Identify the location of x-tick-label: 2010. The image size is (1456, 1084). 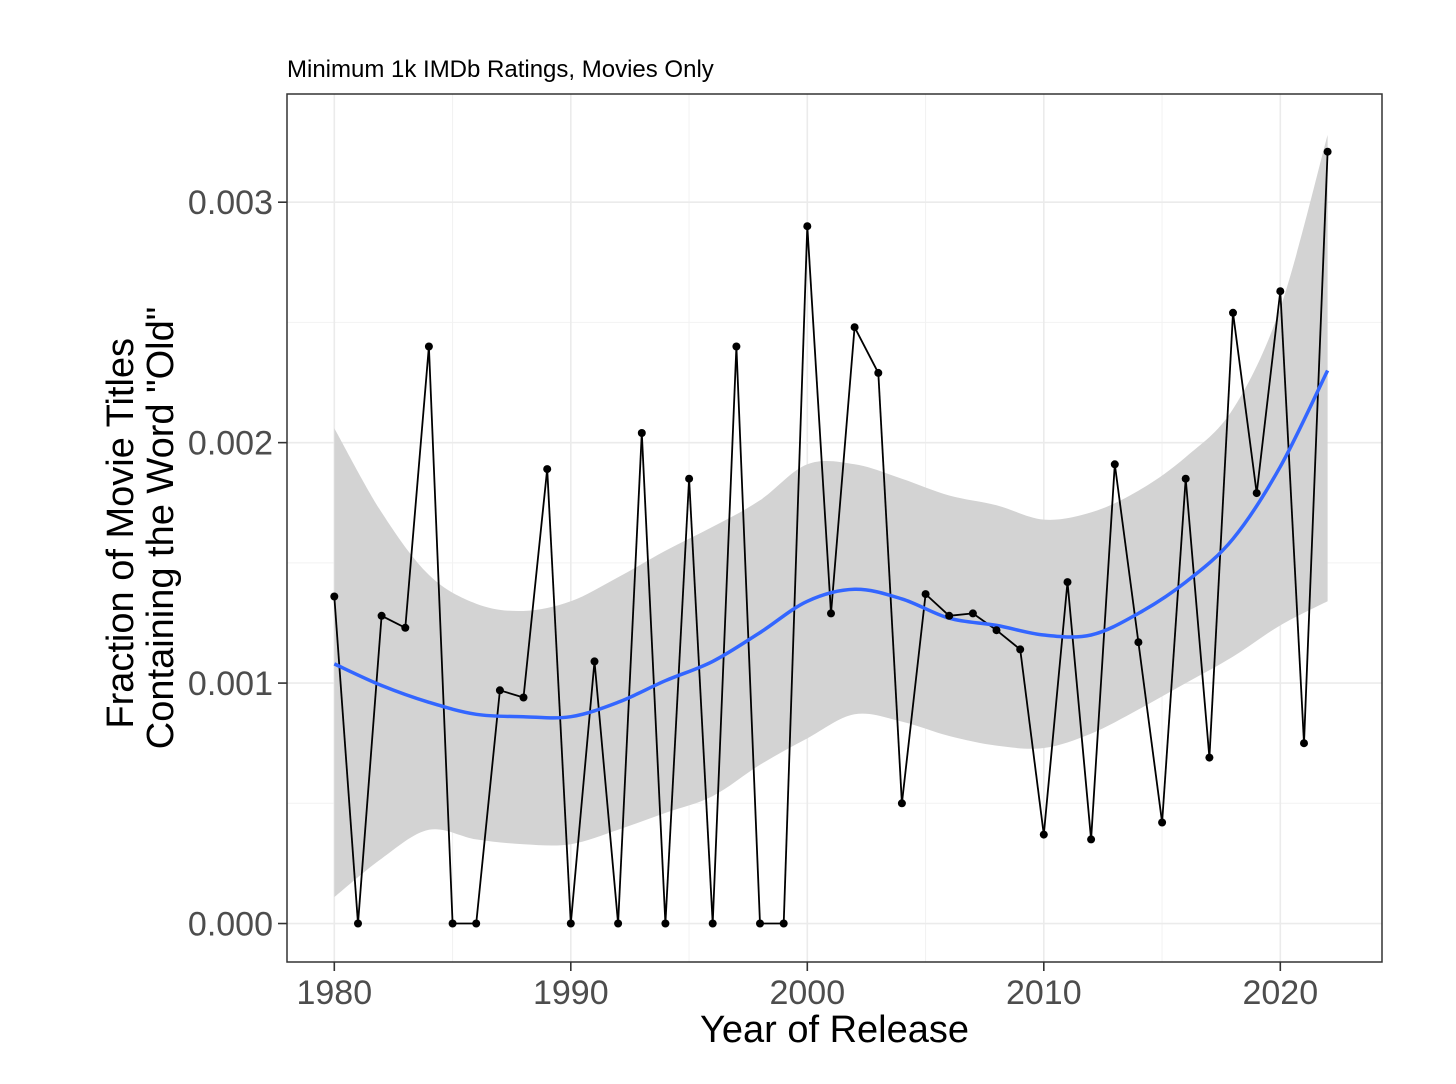
(1044, 993).